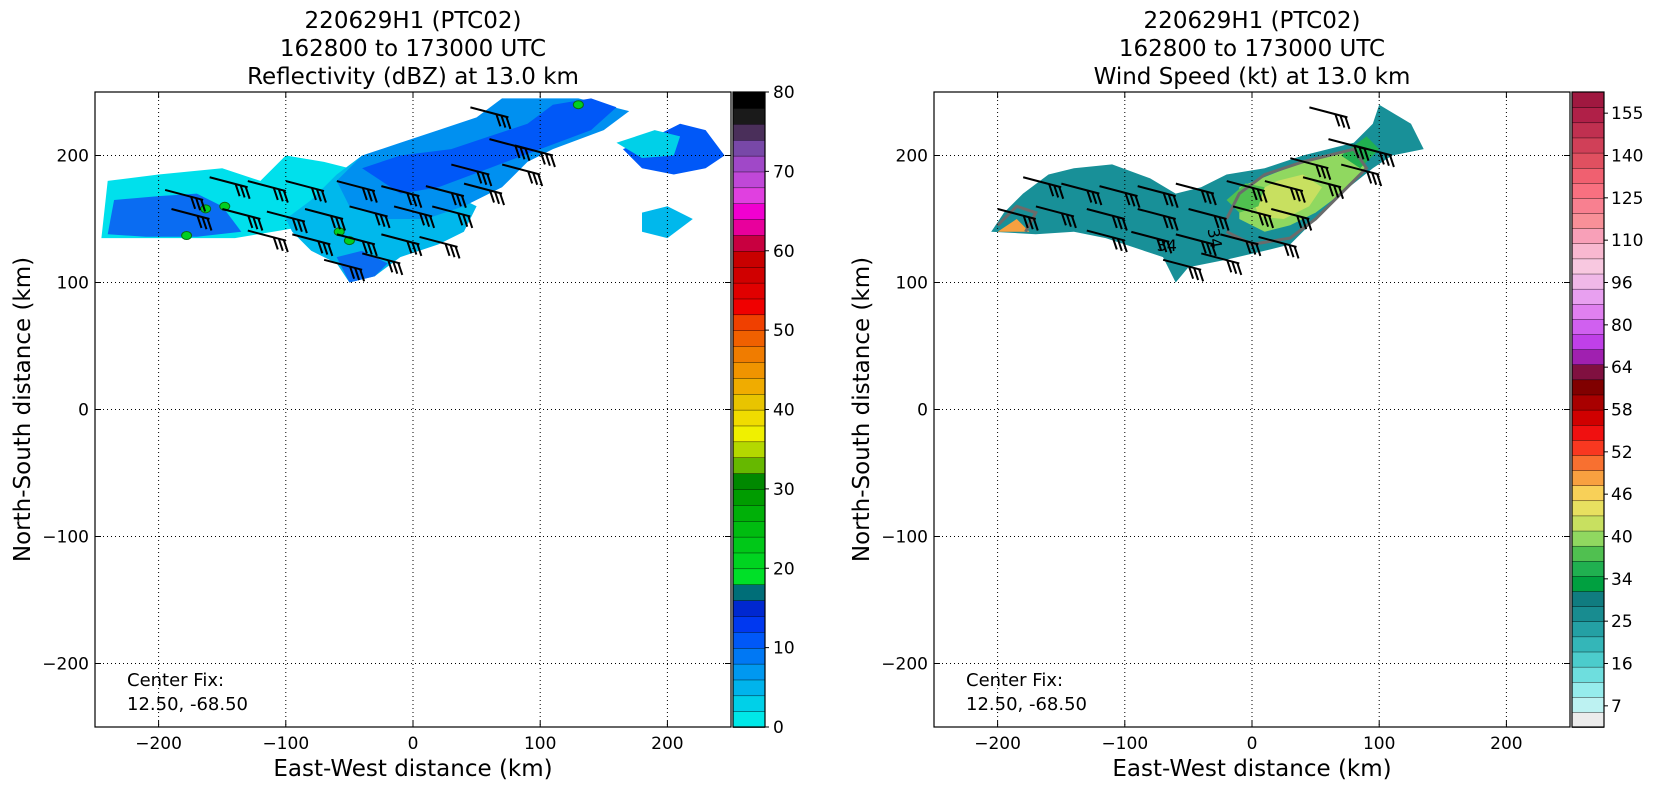 This screenshot has height=787, width=1655. I want to click on y-axis-label: North-South distance (km), so click(23, 409).